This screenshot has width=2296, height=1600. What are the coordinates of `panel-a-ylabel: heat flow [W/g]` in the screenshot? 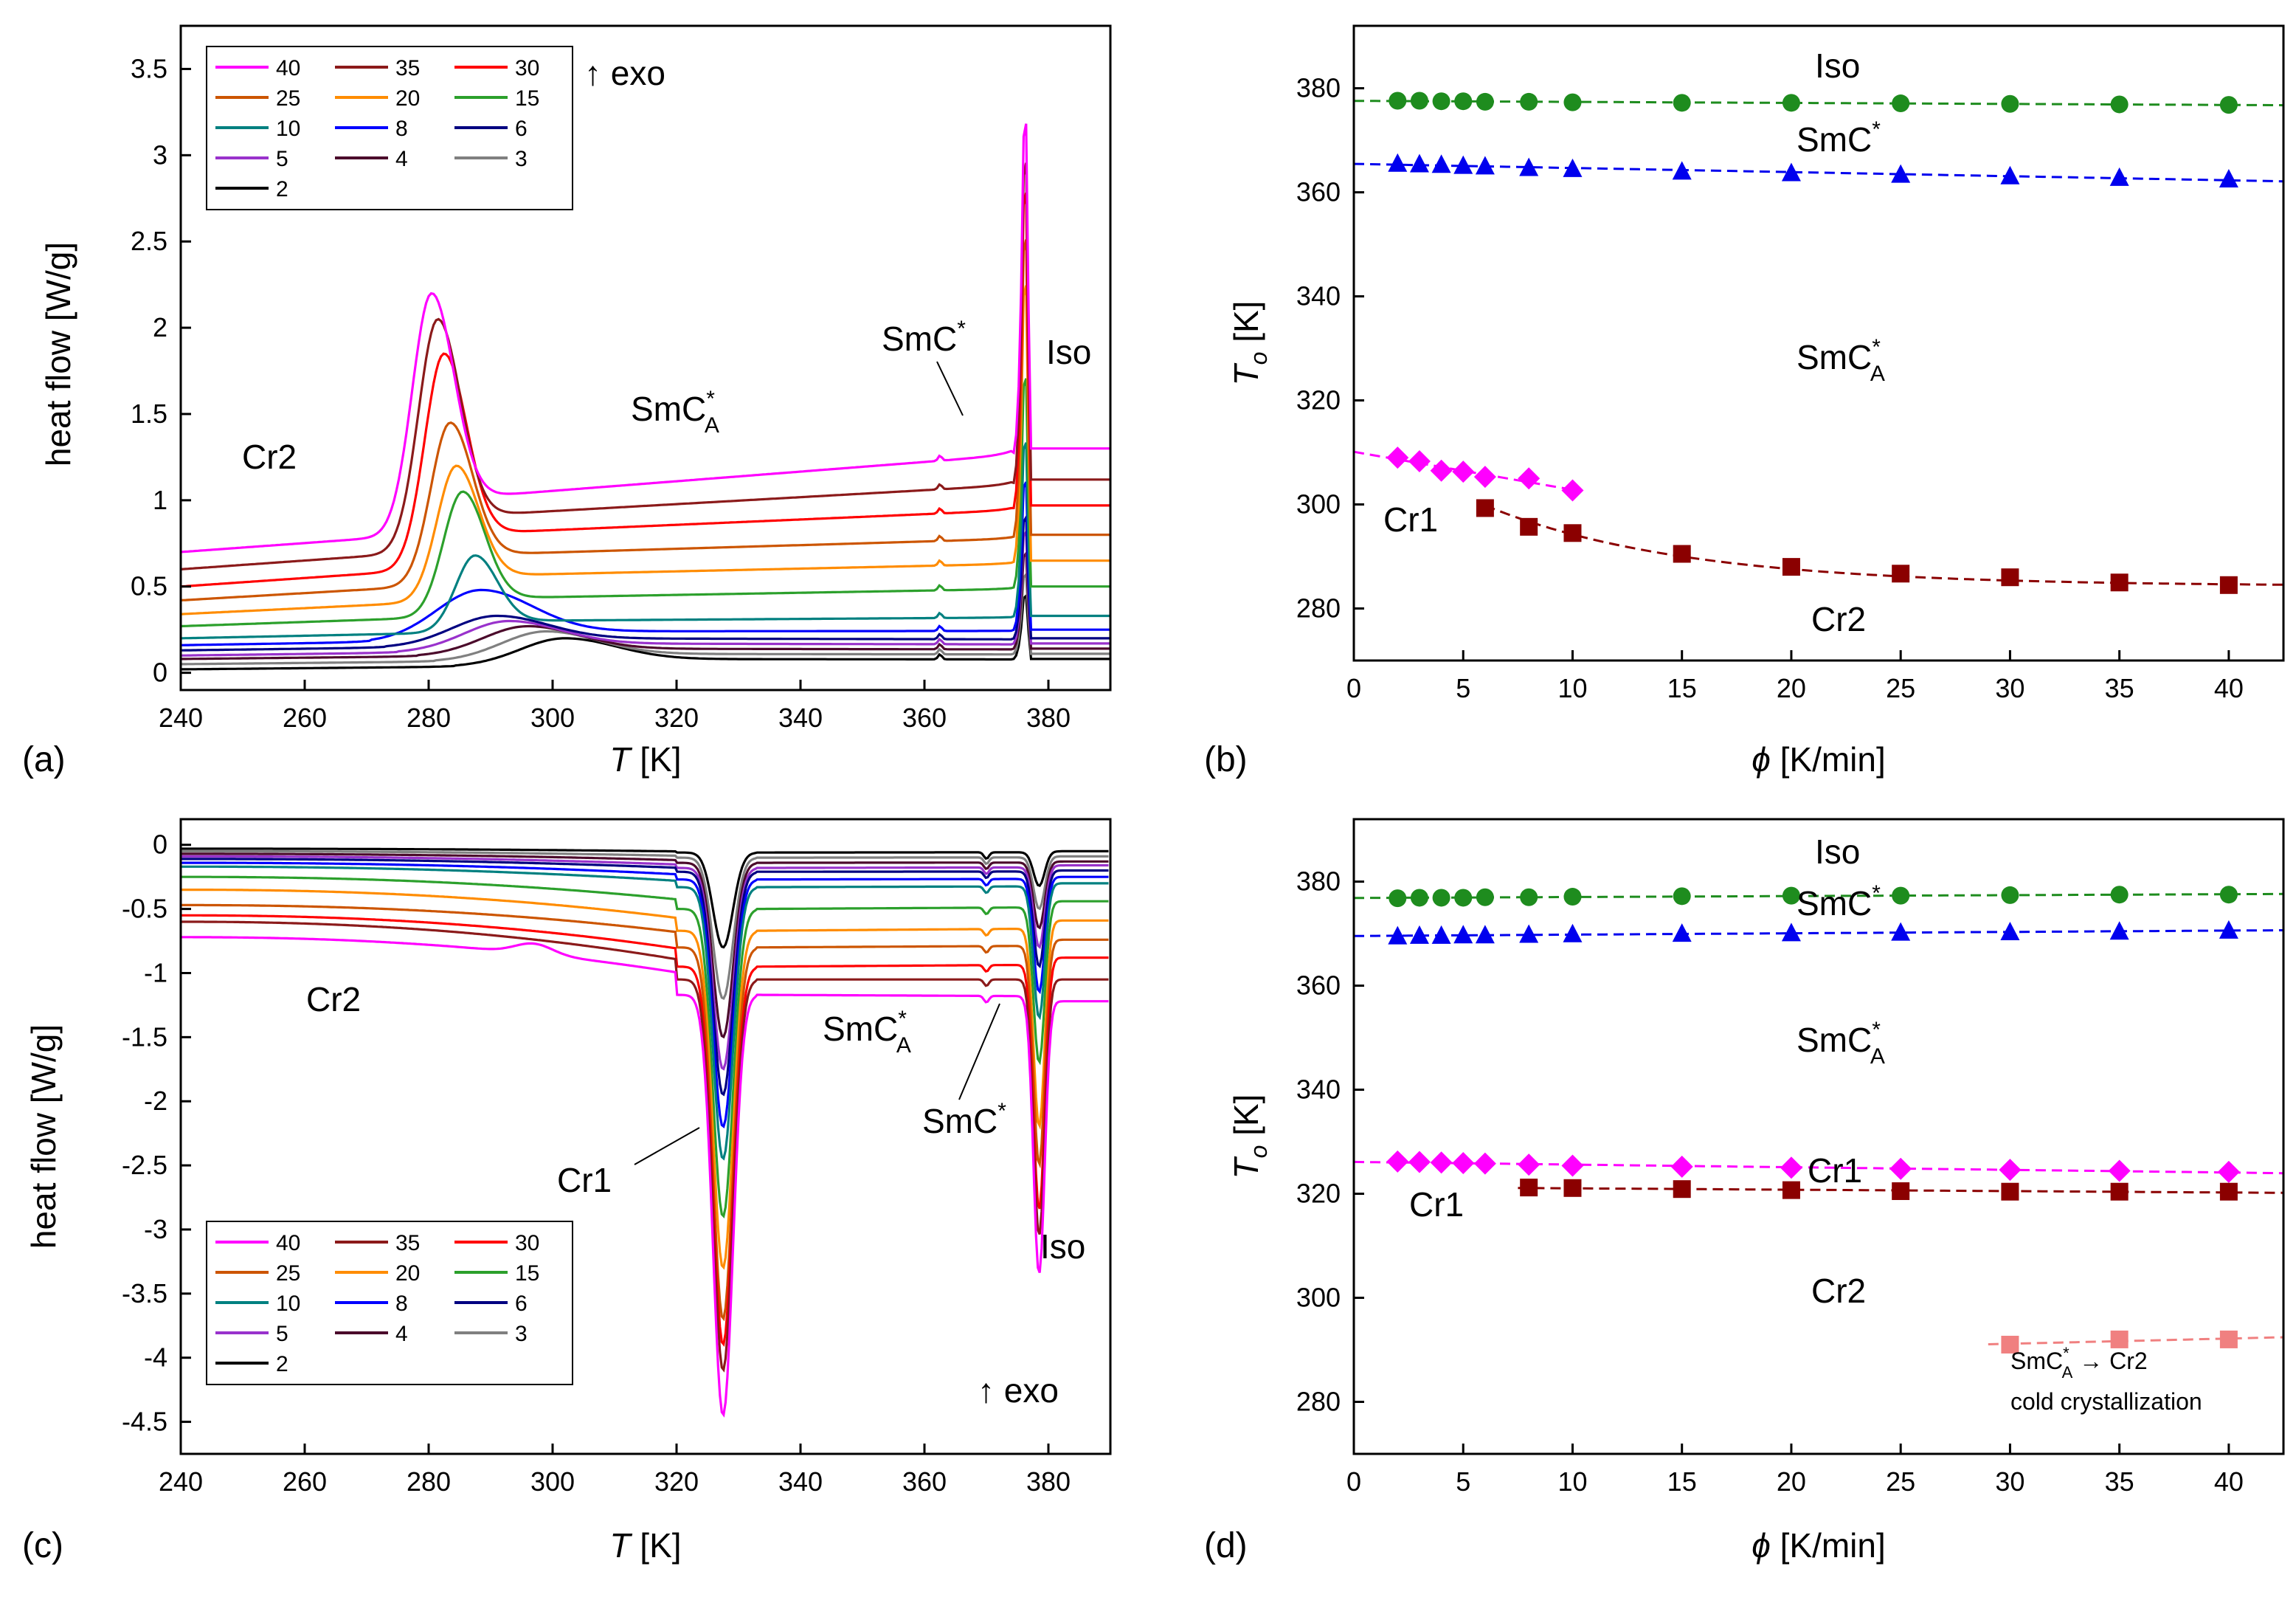 It's located at (58, 354).